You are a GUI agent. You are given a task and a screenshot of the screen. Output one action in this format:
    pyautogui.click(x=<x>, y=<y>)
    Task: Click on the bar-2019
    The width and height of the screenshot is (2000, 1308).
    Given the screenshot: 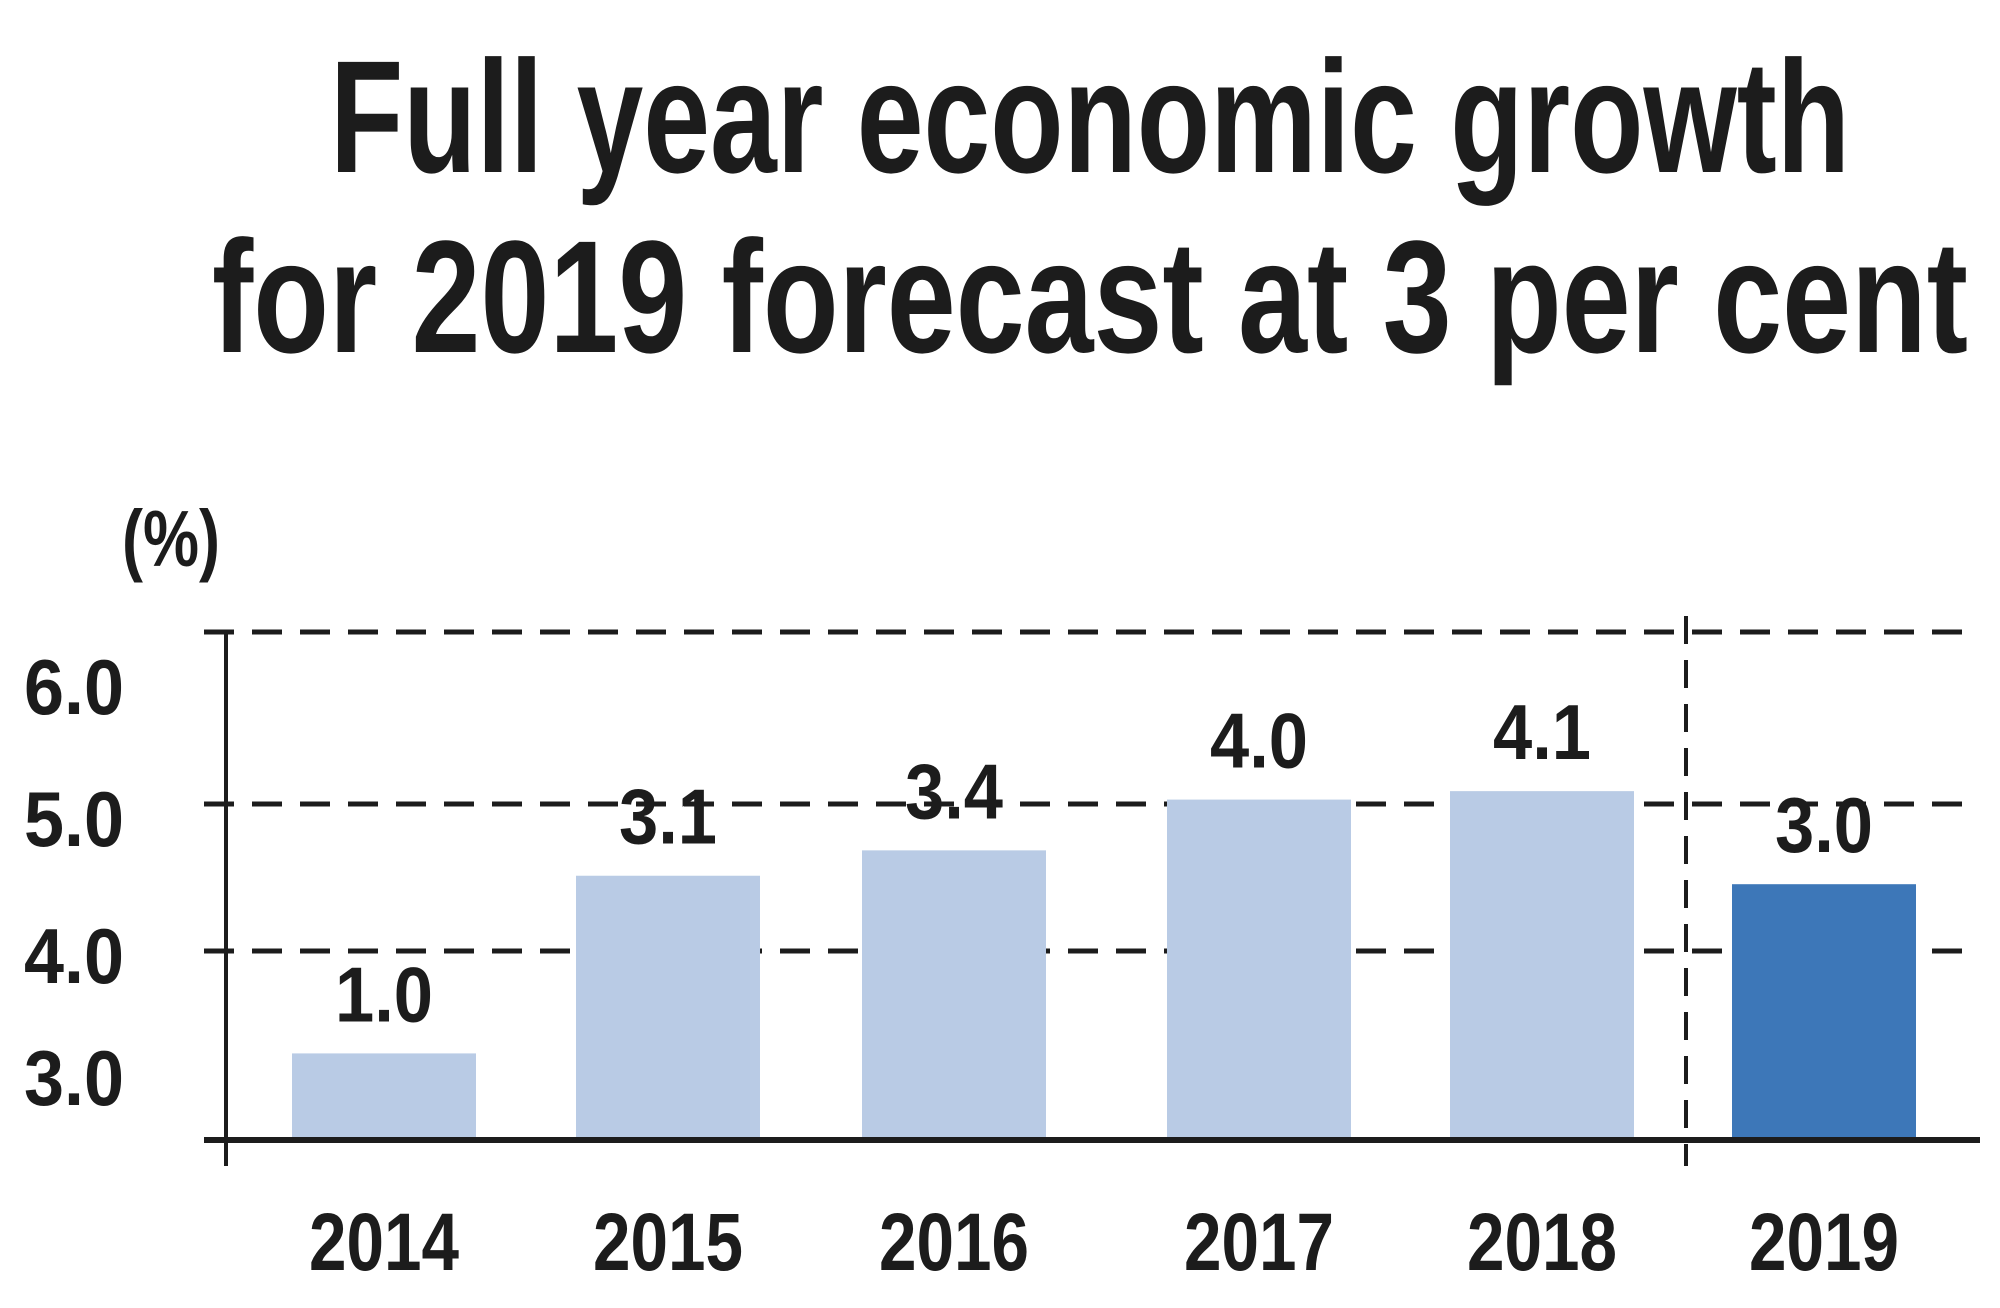 What is the action you would take?
    pyautogui.click(x=1824, y=1011)
    